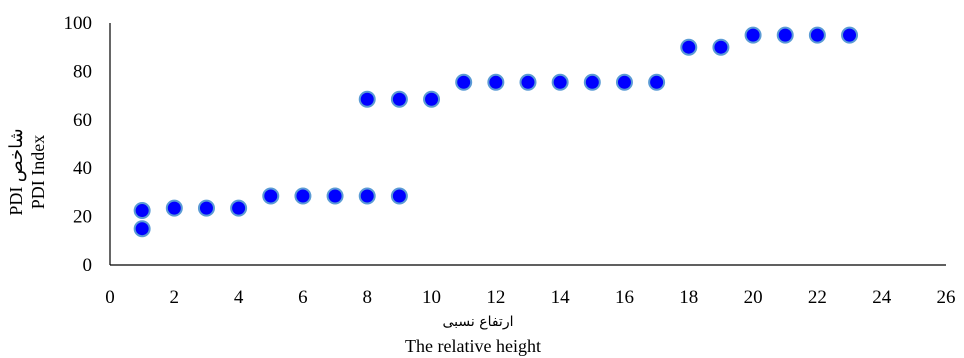  I want to click on x-tick-label: 10, so click(431, 297).